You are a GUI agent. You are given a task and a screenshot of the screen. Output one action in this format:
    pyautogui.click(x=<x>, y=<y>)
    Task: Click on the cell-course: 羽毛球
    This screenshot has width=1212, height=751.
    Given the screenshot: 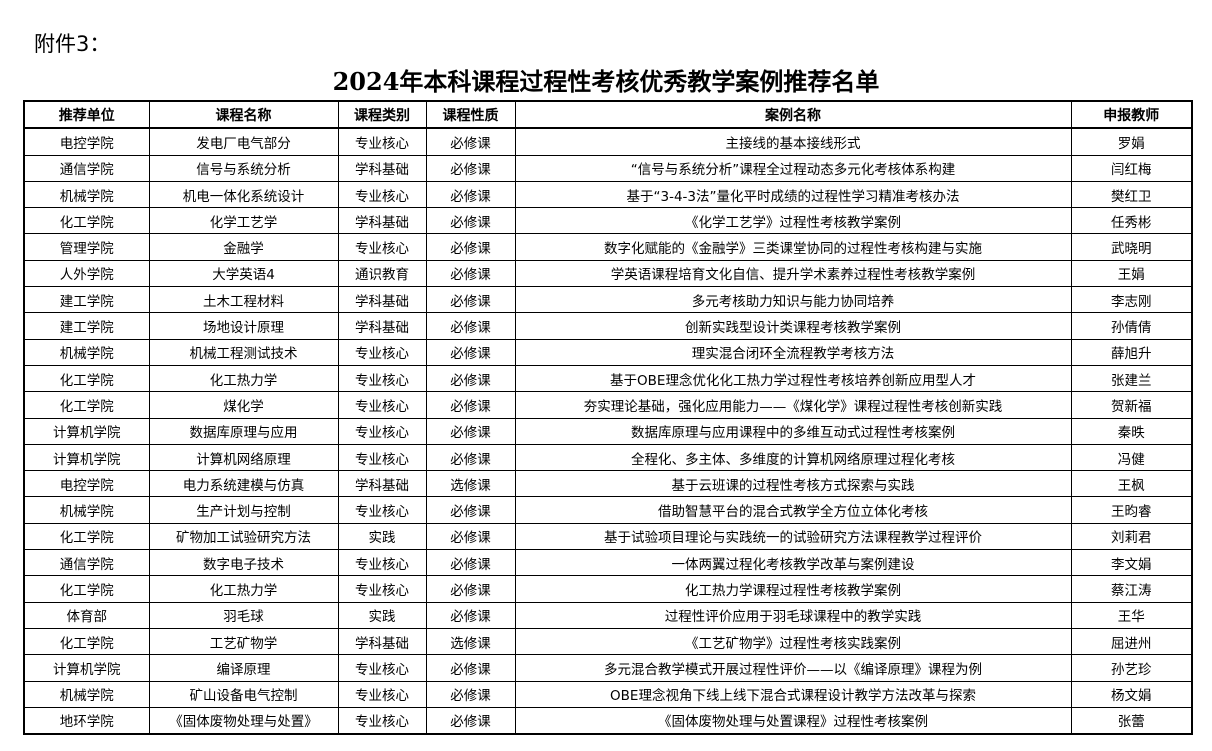 What is the action you would take?
    pyautogui.click(x=243, y=615)
    